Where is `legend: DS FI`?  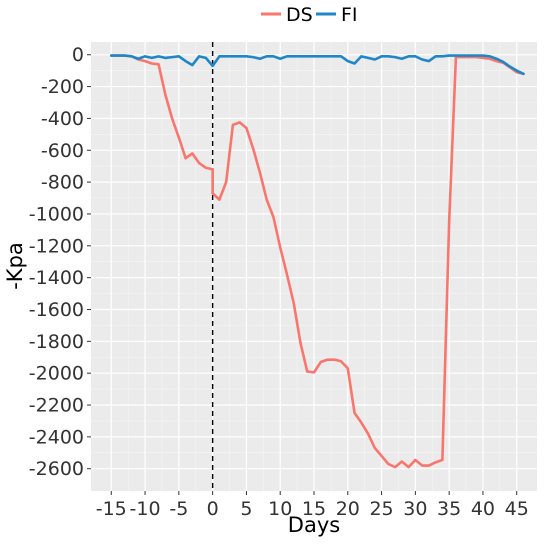
legend: DS FI is located at coordinates (309, 15).